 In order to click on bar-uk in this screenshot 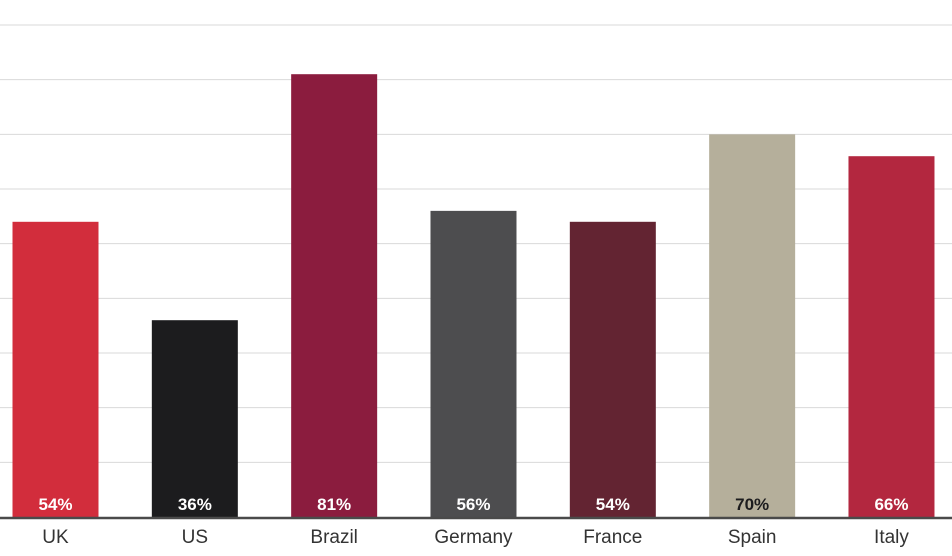, I will do `click(55, 369)`.